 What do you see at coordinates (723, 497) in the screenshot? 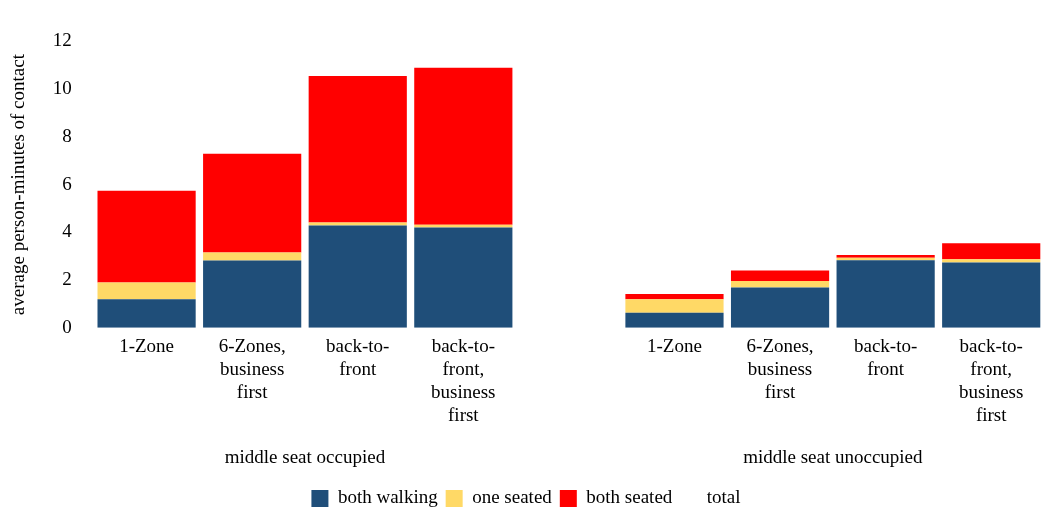
I see `text: total` at bounding box center [723, 497].